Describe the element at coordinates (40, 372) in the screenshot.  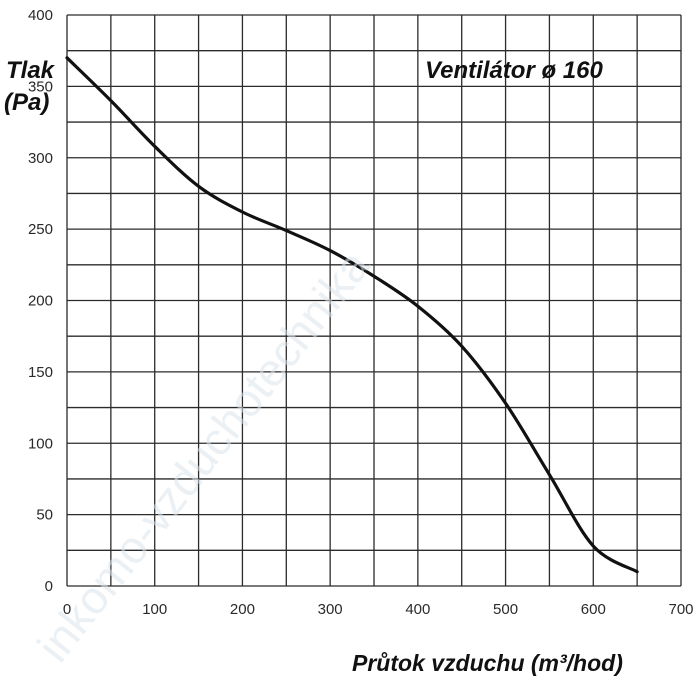
I see `y-tick-label: 150` at that location.